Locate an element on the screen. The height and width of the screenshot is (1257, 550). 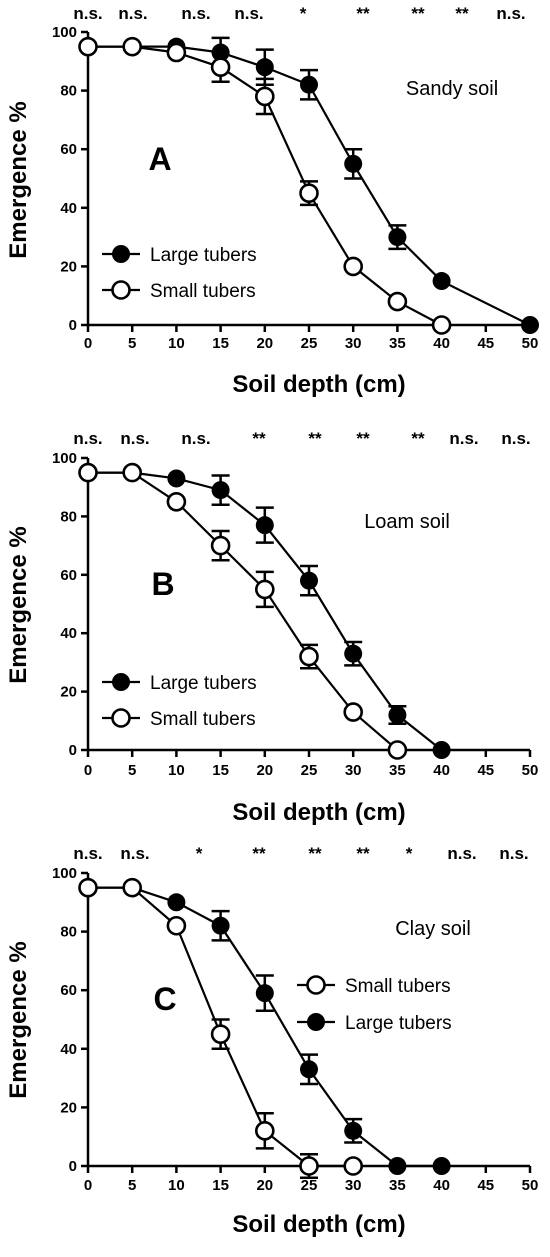
panel-letter: A is located at coordinates (159, 159).